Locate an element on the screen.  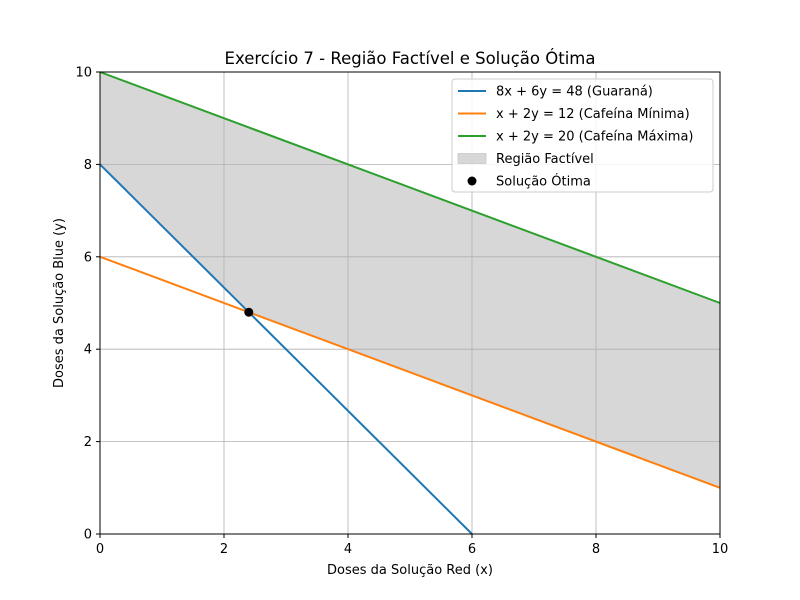
x-tick-label-3: 6 is located at coordinates (472, 549).